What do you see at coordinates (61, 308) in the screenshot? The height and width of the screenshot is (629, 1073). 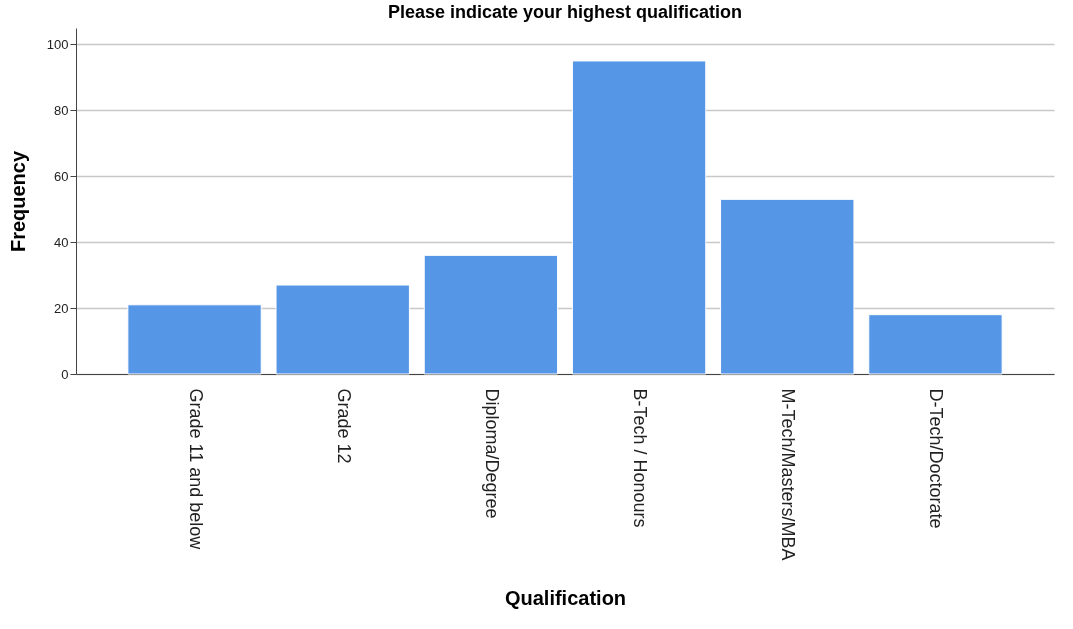 I see `y-tick-label: 20` at bounding box center [61, 308].